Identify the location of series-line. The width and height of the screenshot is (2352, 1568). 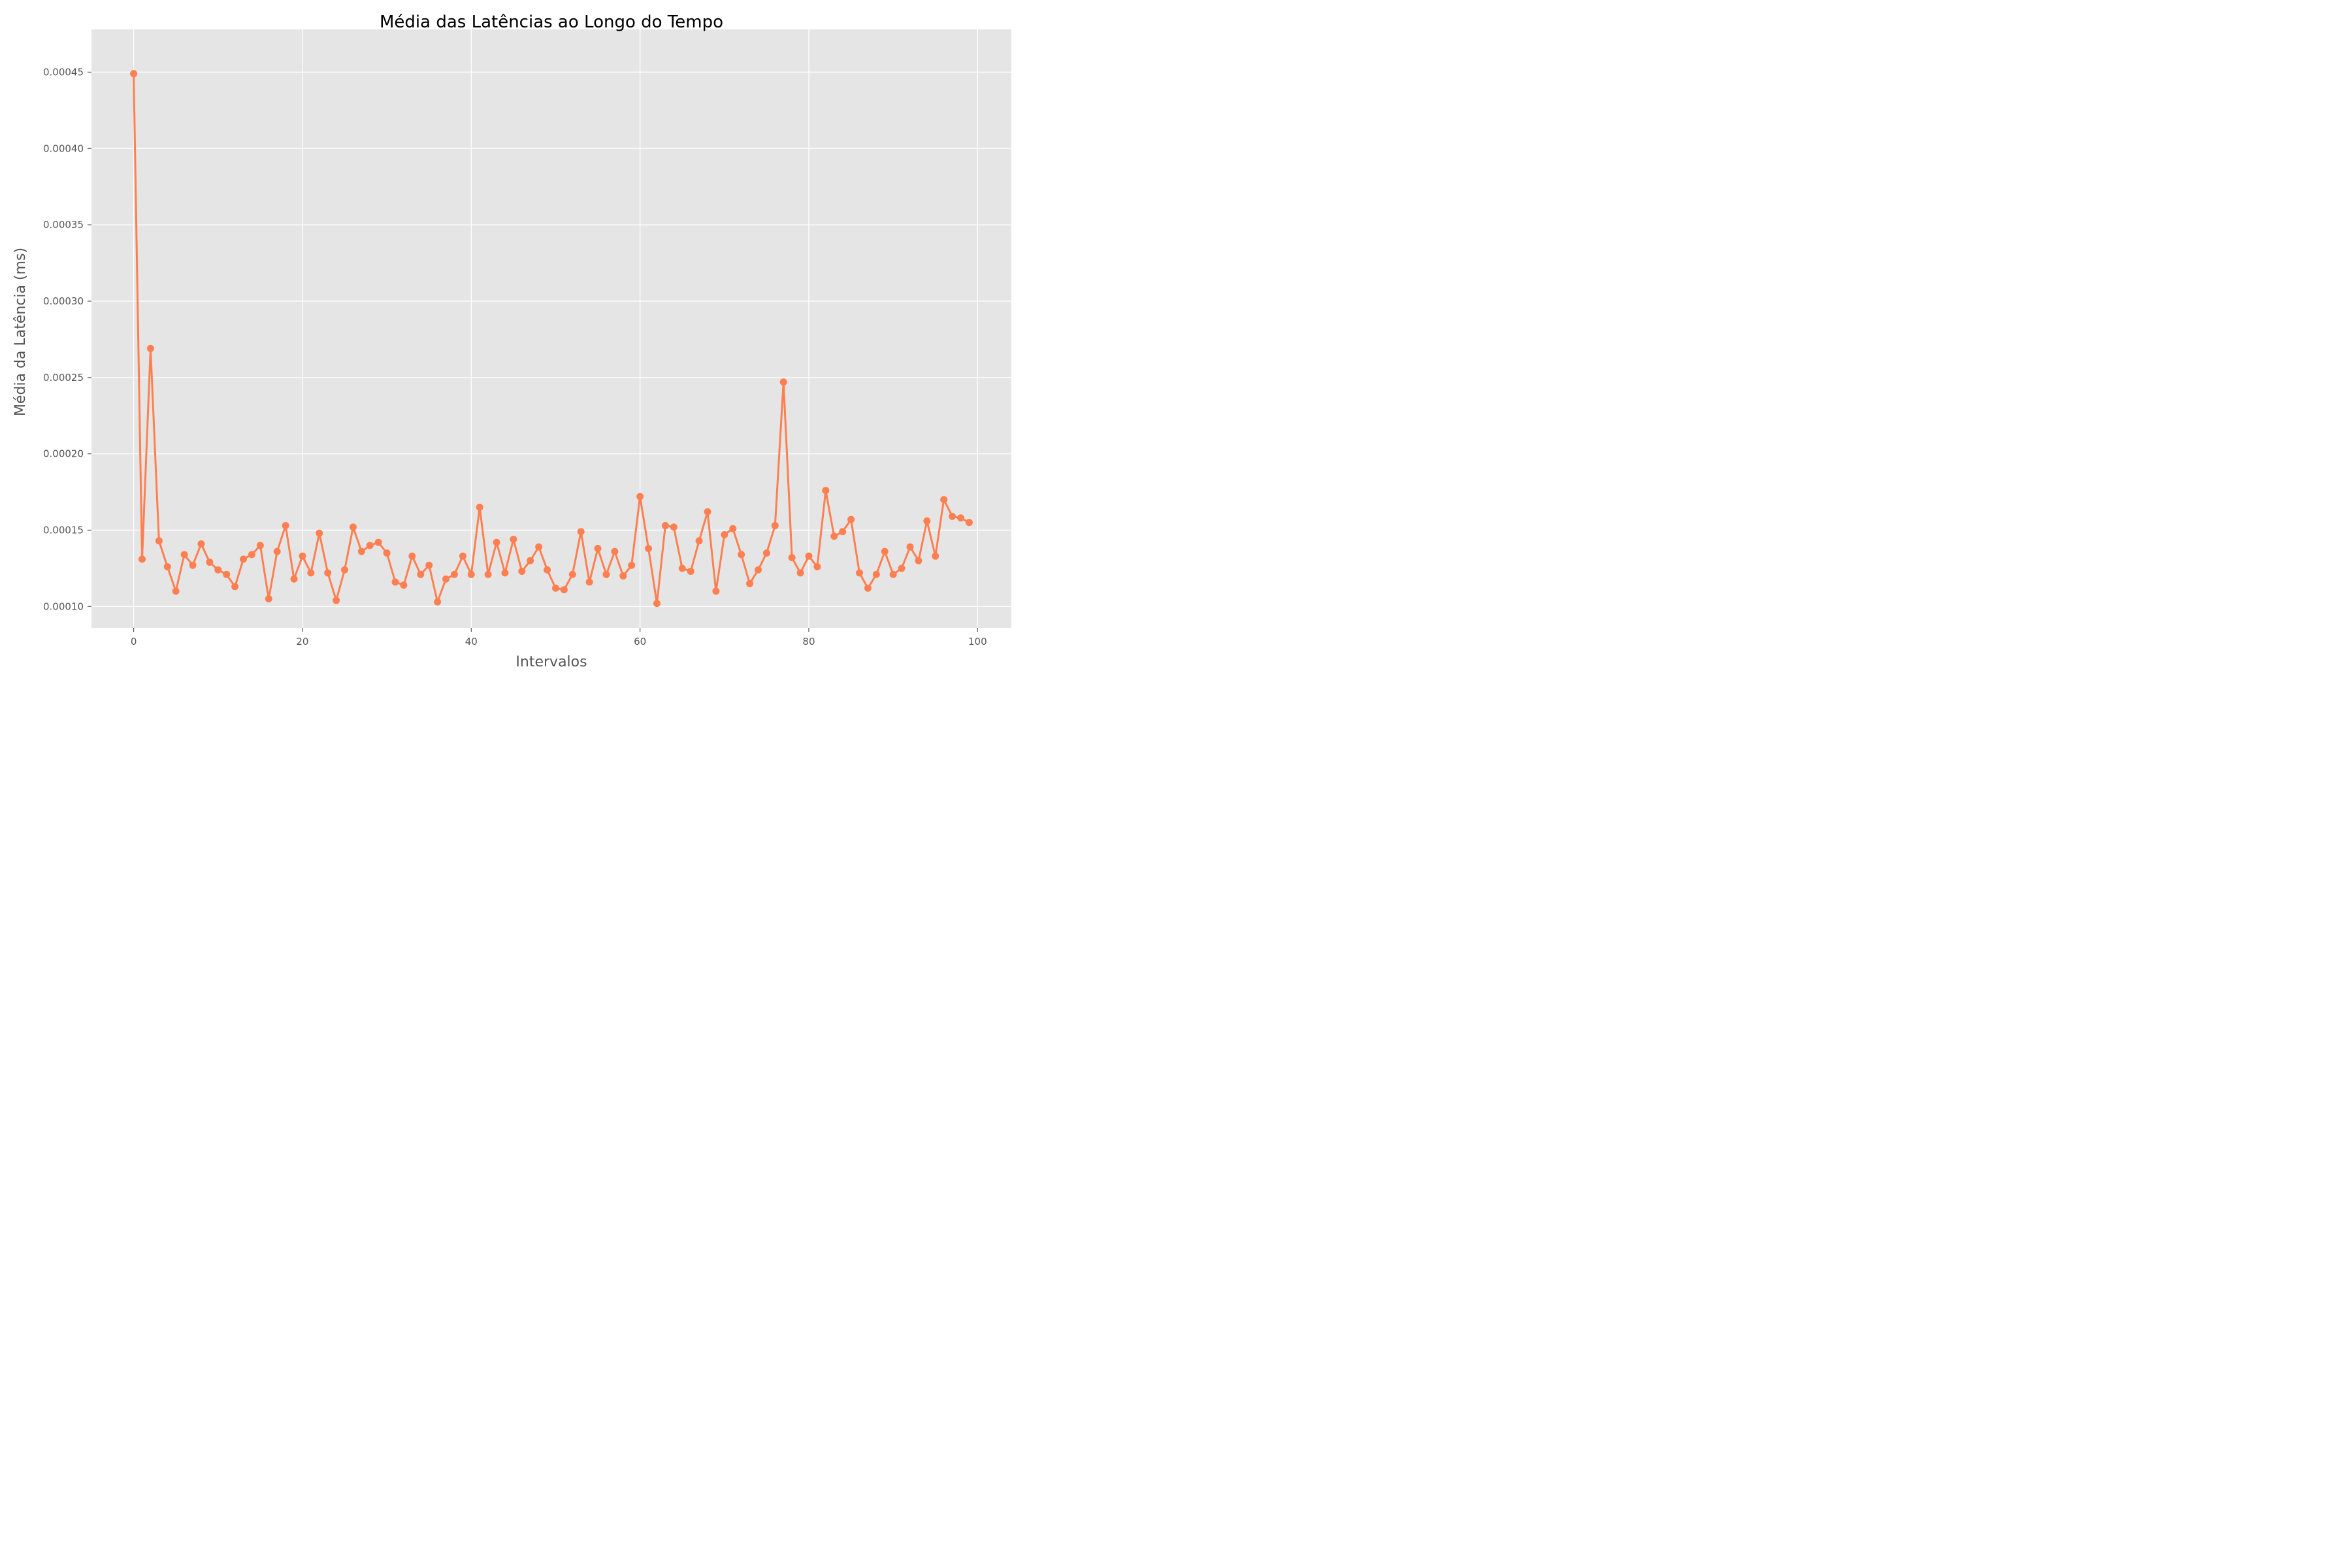
(551, 339).